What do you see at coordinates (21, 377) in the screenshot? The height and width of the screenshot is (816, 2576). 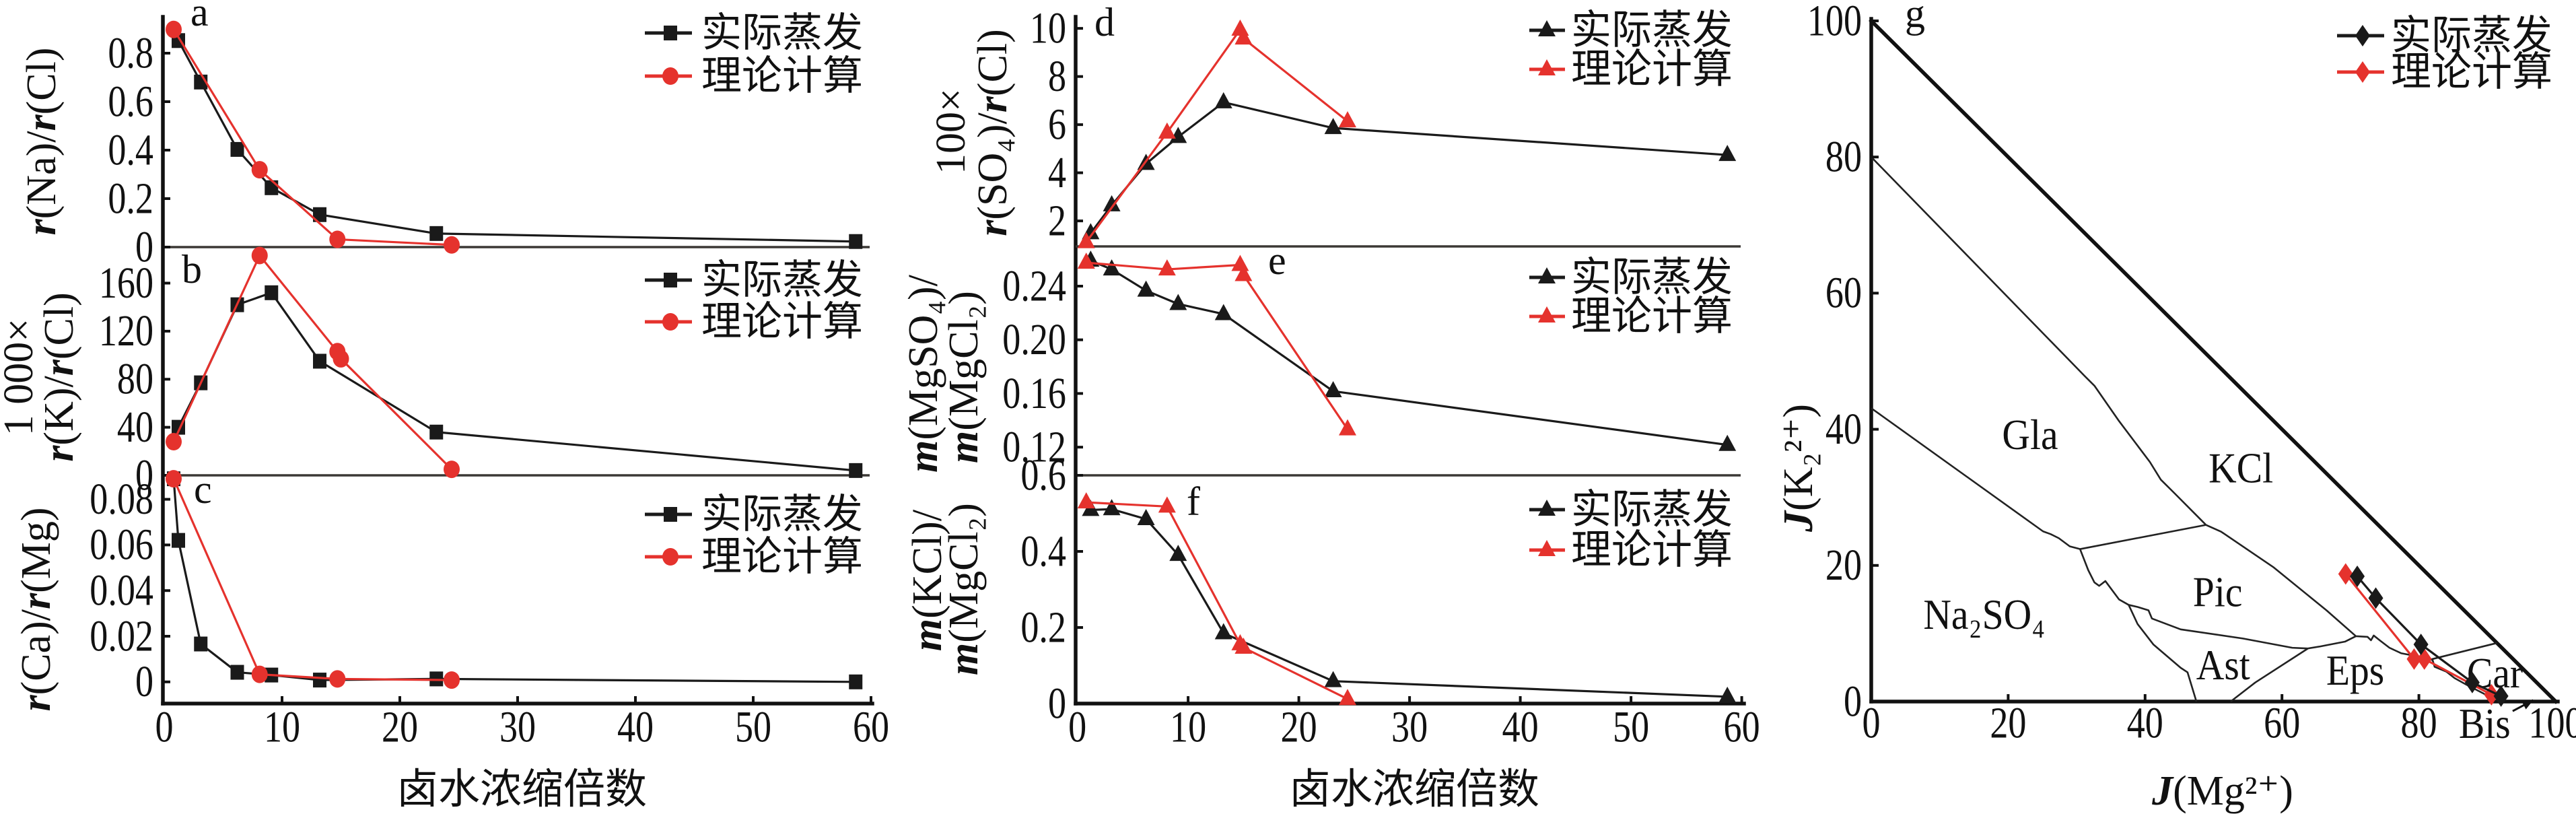 I see `label-text: 1 000×` at bounding box center [21, 377].